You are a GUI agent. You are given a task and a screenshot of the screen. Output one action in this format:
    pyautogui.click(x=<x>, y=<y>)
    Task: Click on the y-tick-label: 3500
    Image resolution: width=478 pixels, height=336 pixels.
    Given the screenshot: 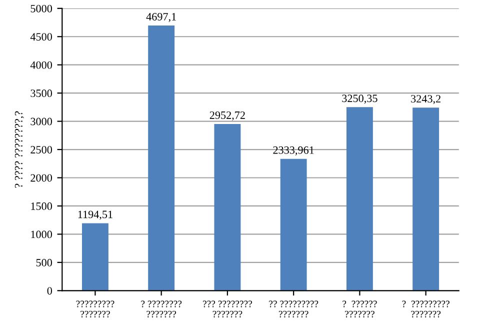 What is the action you would take?
    pyautogui.click(x=41, y=94)
    